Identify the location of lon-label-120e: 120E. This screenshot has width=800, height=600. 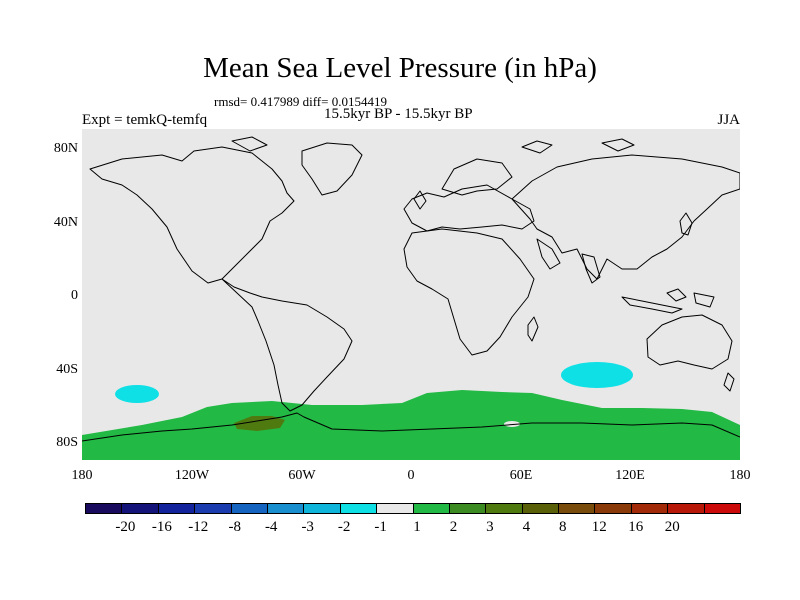
(630, 475).